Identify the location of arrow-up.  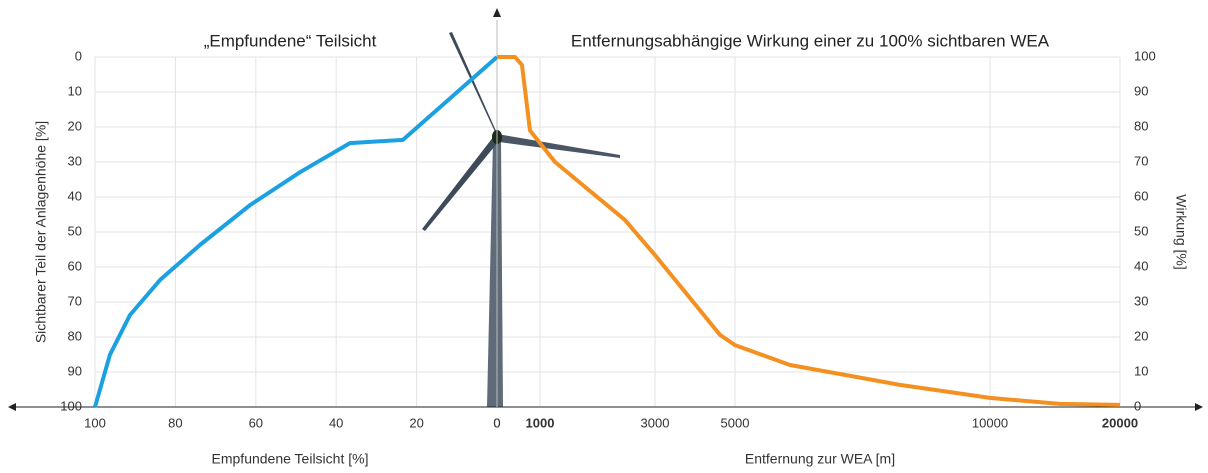
(497, 12).